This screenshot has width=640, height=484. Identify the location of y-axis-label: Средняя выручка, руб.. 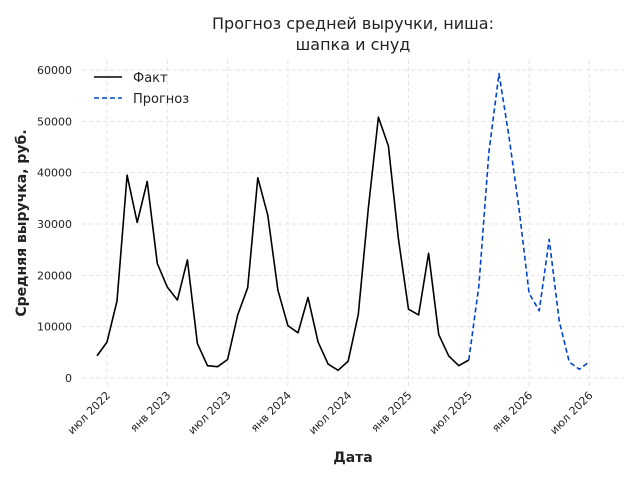
(22, 222).